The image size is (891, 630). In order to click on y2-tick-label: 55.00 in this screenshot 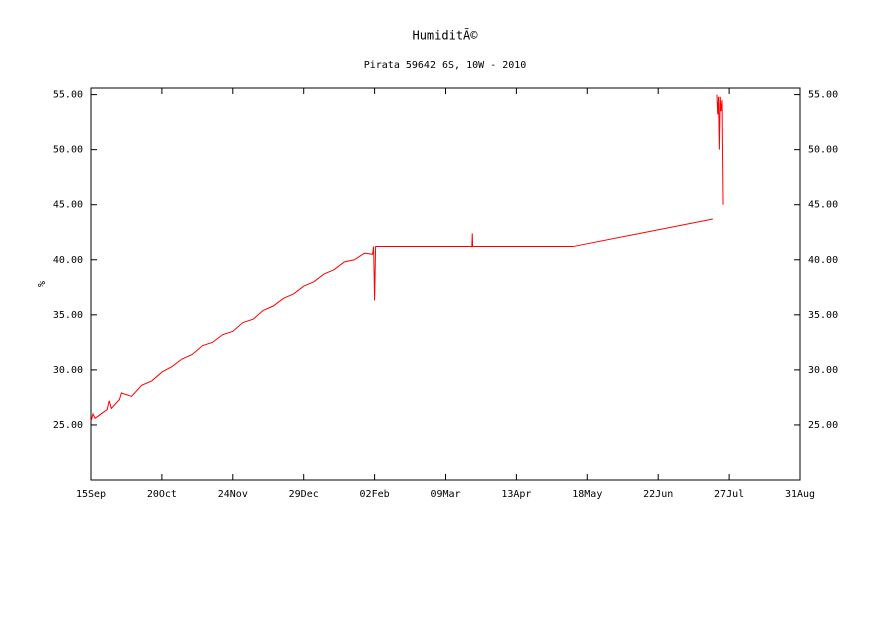, I will do `click(823, 95)`.